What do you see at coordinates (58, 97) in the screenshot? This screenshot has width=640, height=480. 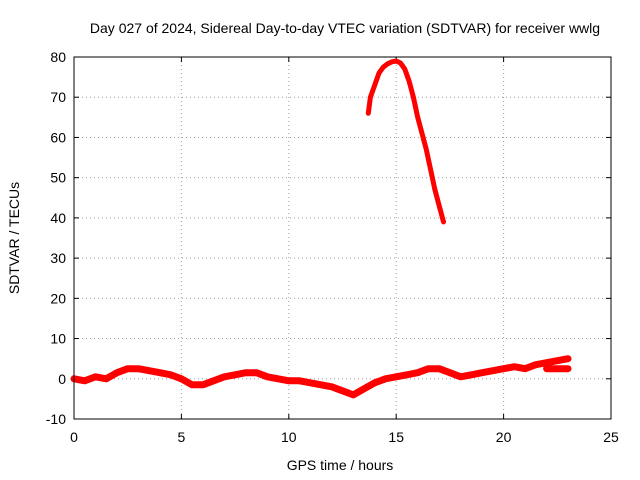 I see `y-tick-label: 70` at bounding box center [58, 97].